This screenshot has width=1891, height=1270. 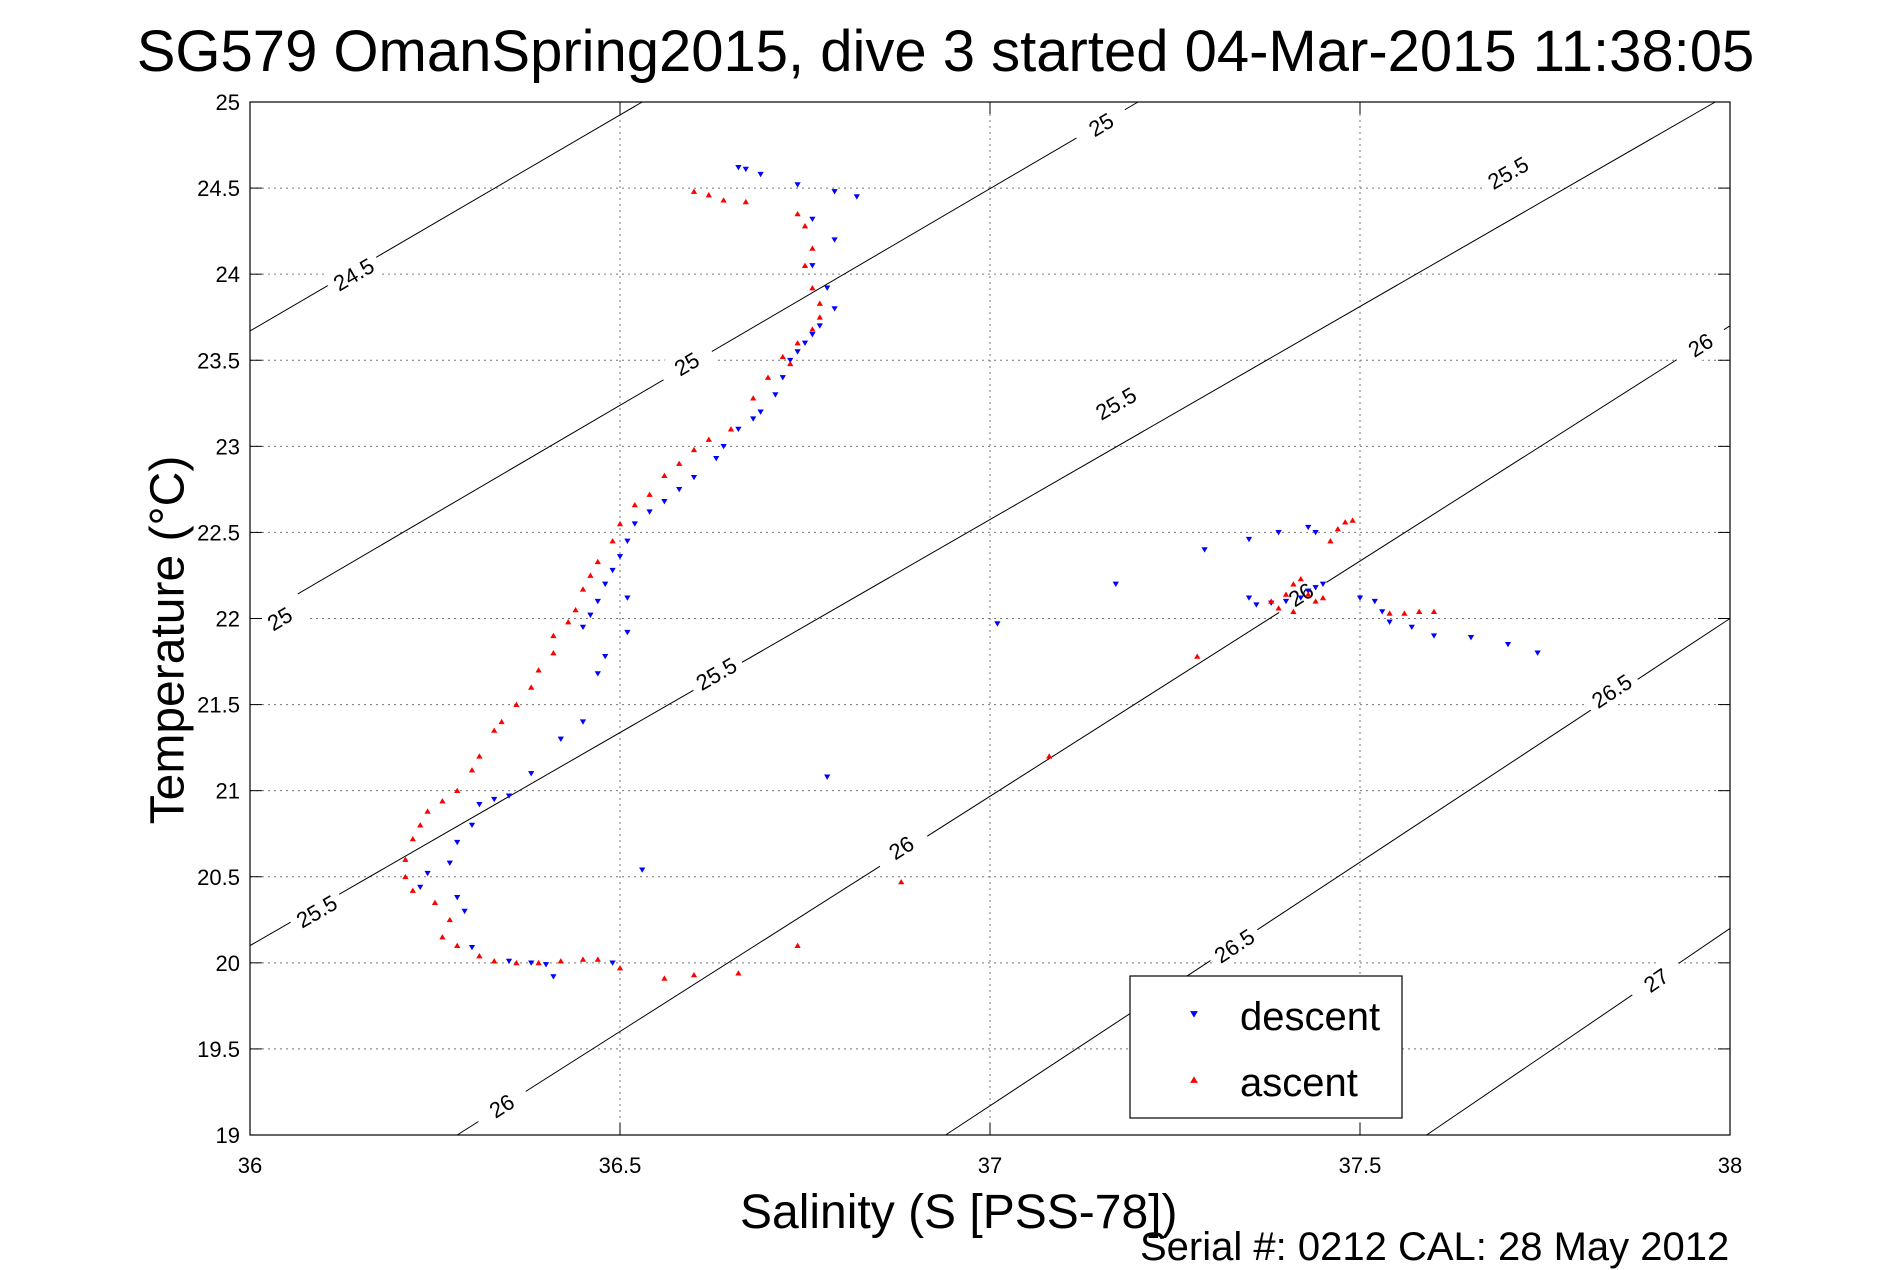 What do you see at coordinates (218, 705) in the screenshot?
I see `y-tick-label: 21.5` at bounding box center [218, 705].